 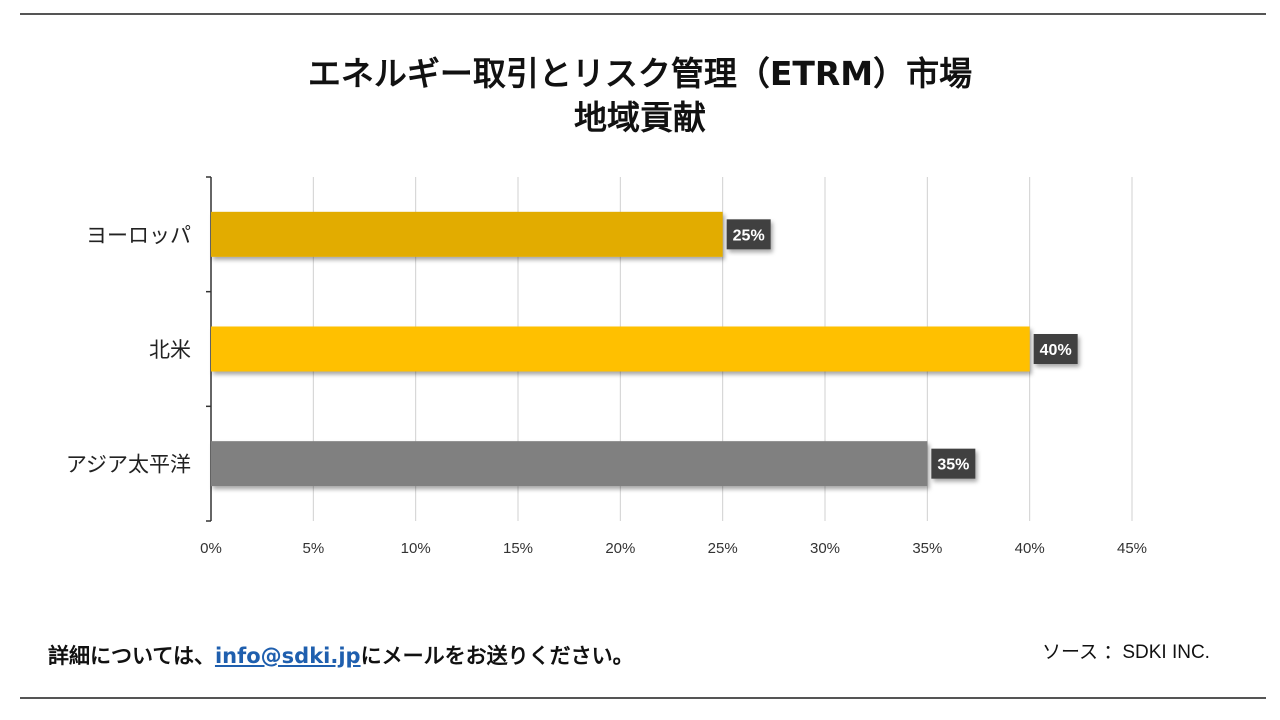 What do you see at coordinates (1030, 548) in the screenshot?
I see `x-tick-label: 40%` at bounding box center [1030, 548].